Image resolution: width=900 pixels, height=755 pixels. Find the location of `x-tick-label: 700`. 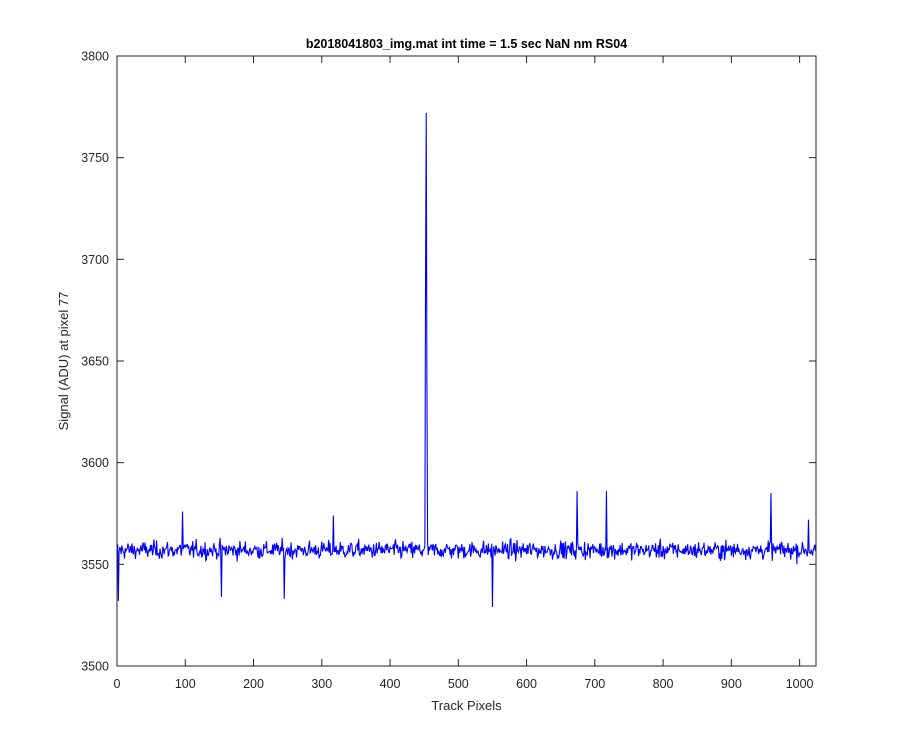

x-tick-label: 700 is located at coordinates (594, 684).